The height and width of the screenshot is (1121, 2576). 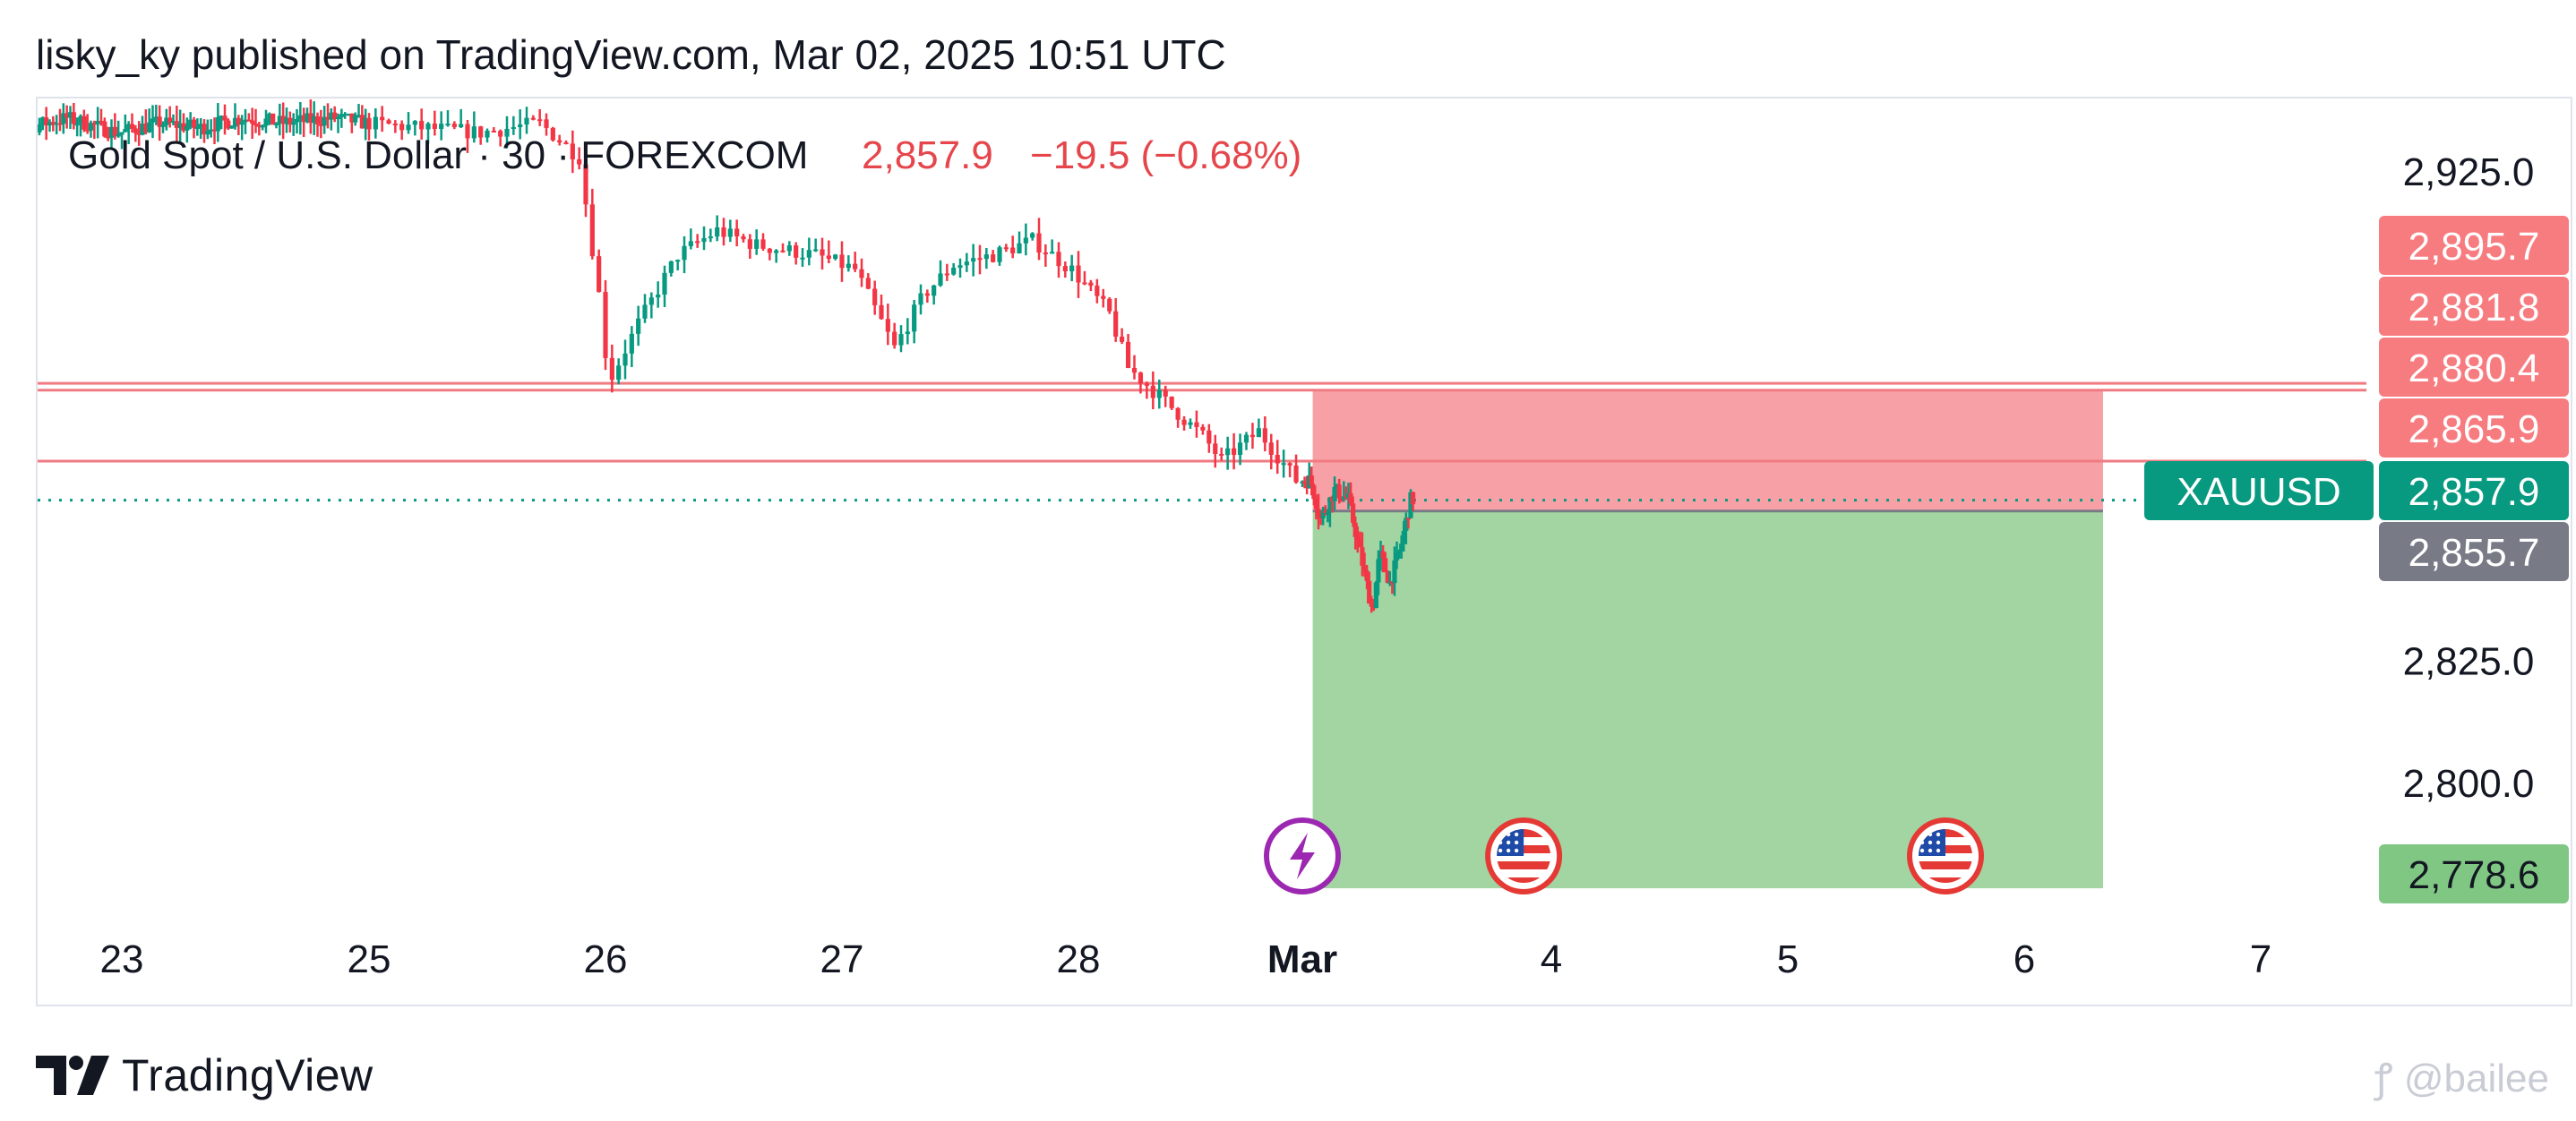 I want to click on y-tick-label: 2,800.0, so click(x=2469, y=784).